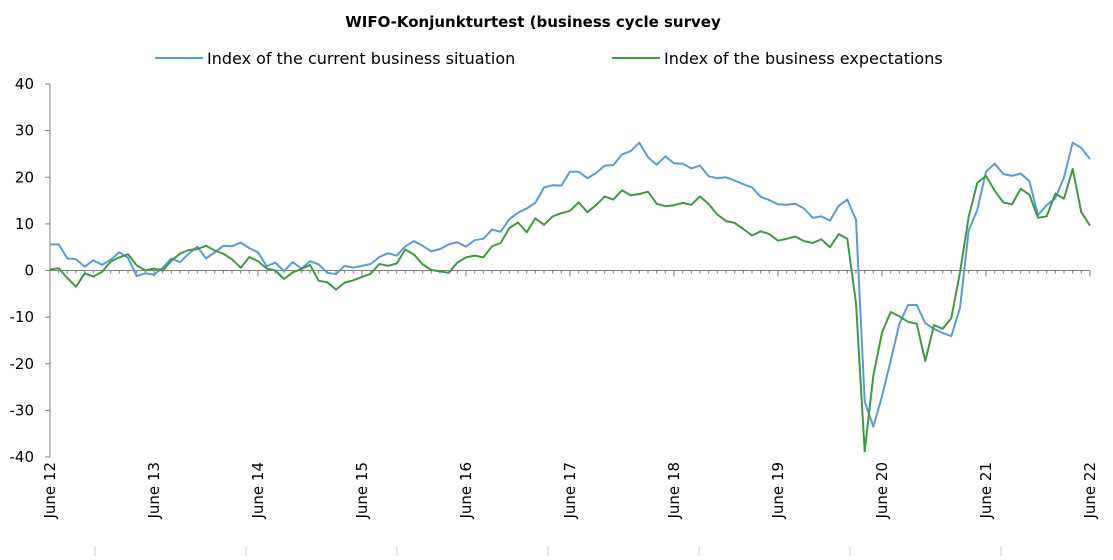 The image size is (1113, 560). What do you see at coordinates (22, 410) in the screenshot?
I see `y-tick-label: -30` at bounding box center [22, 410].